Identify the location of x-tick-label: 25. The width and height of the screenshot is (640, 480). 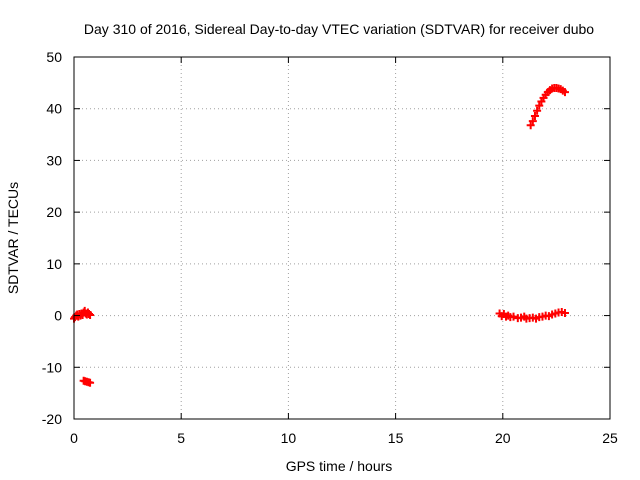
(610, 438).